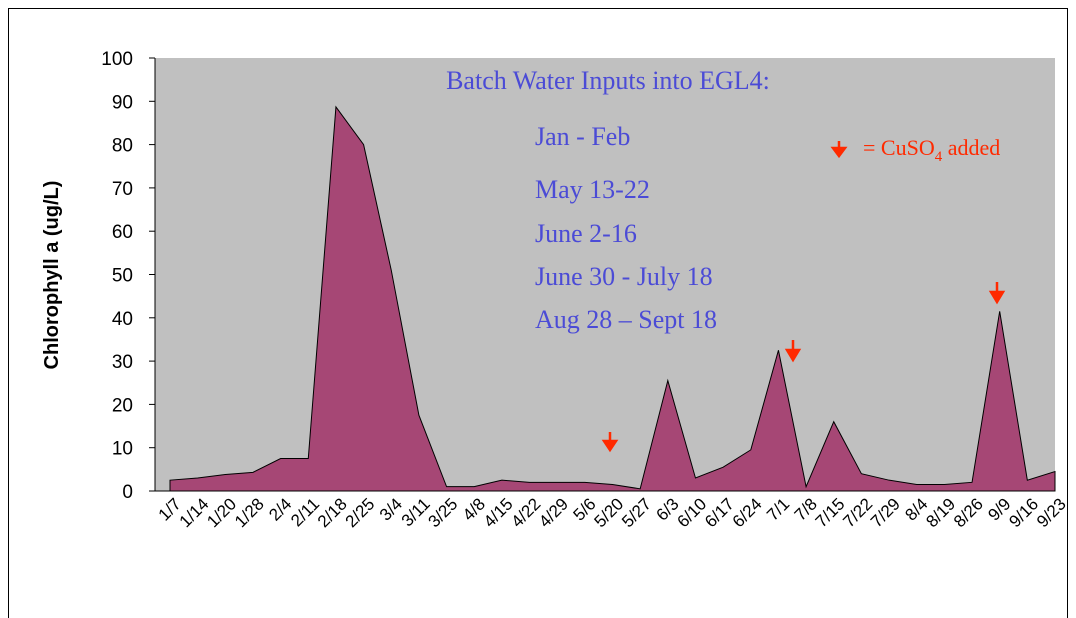 Image resolution: width=1076 pixels, height=618 pixels. I want to click on legend-note-text: added, so click(971, 147).